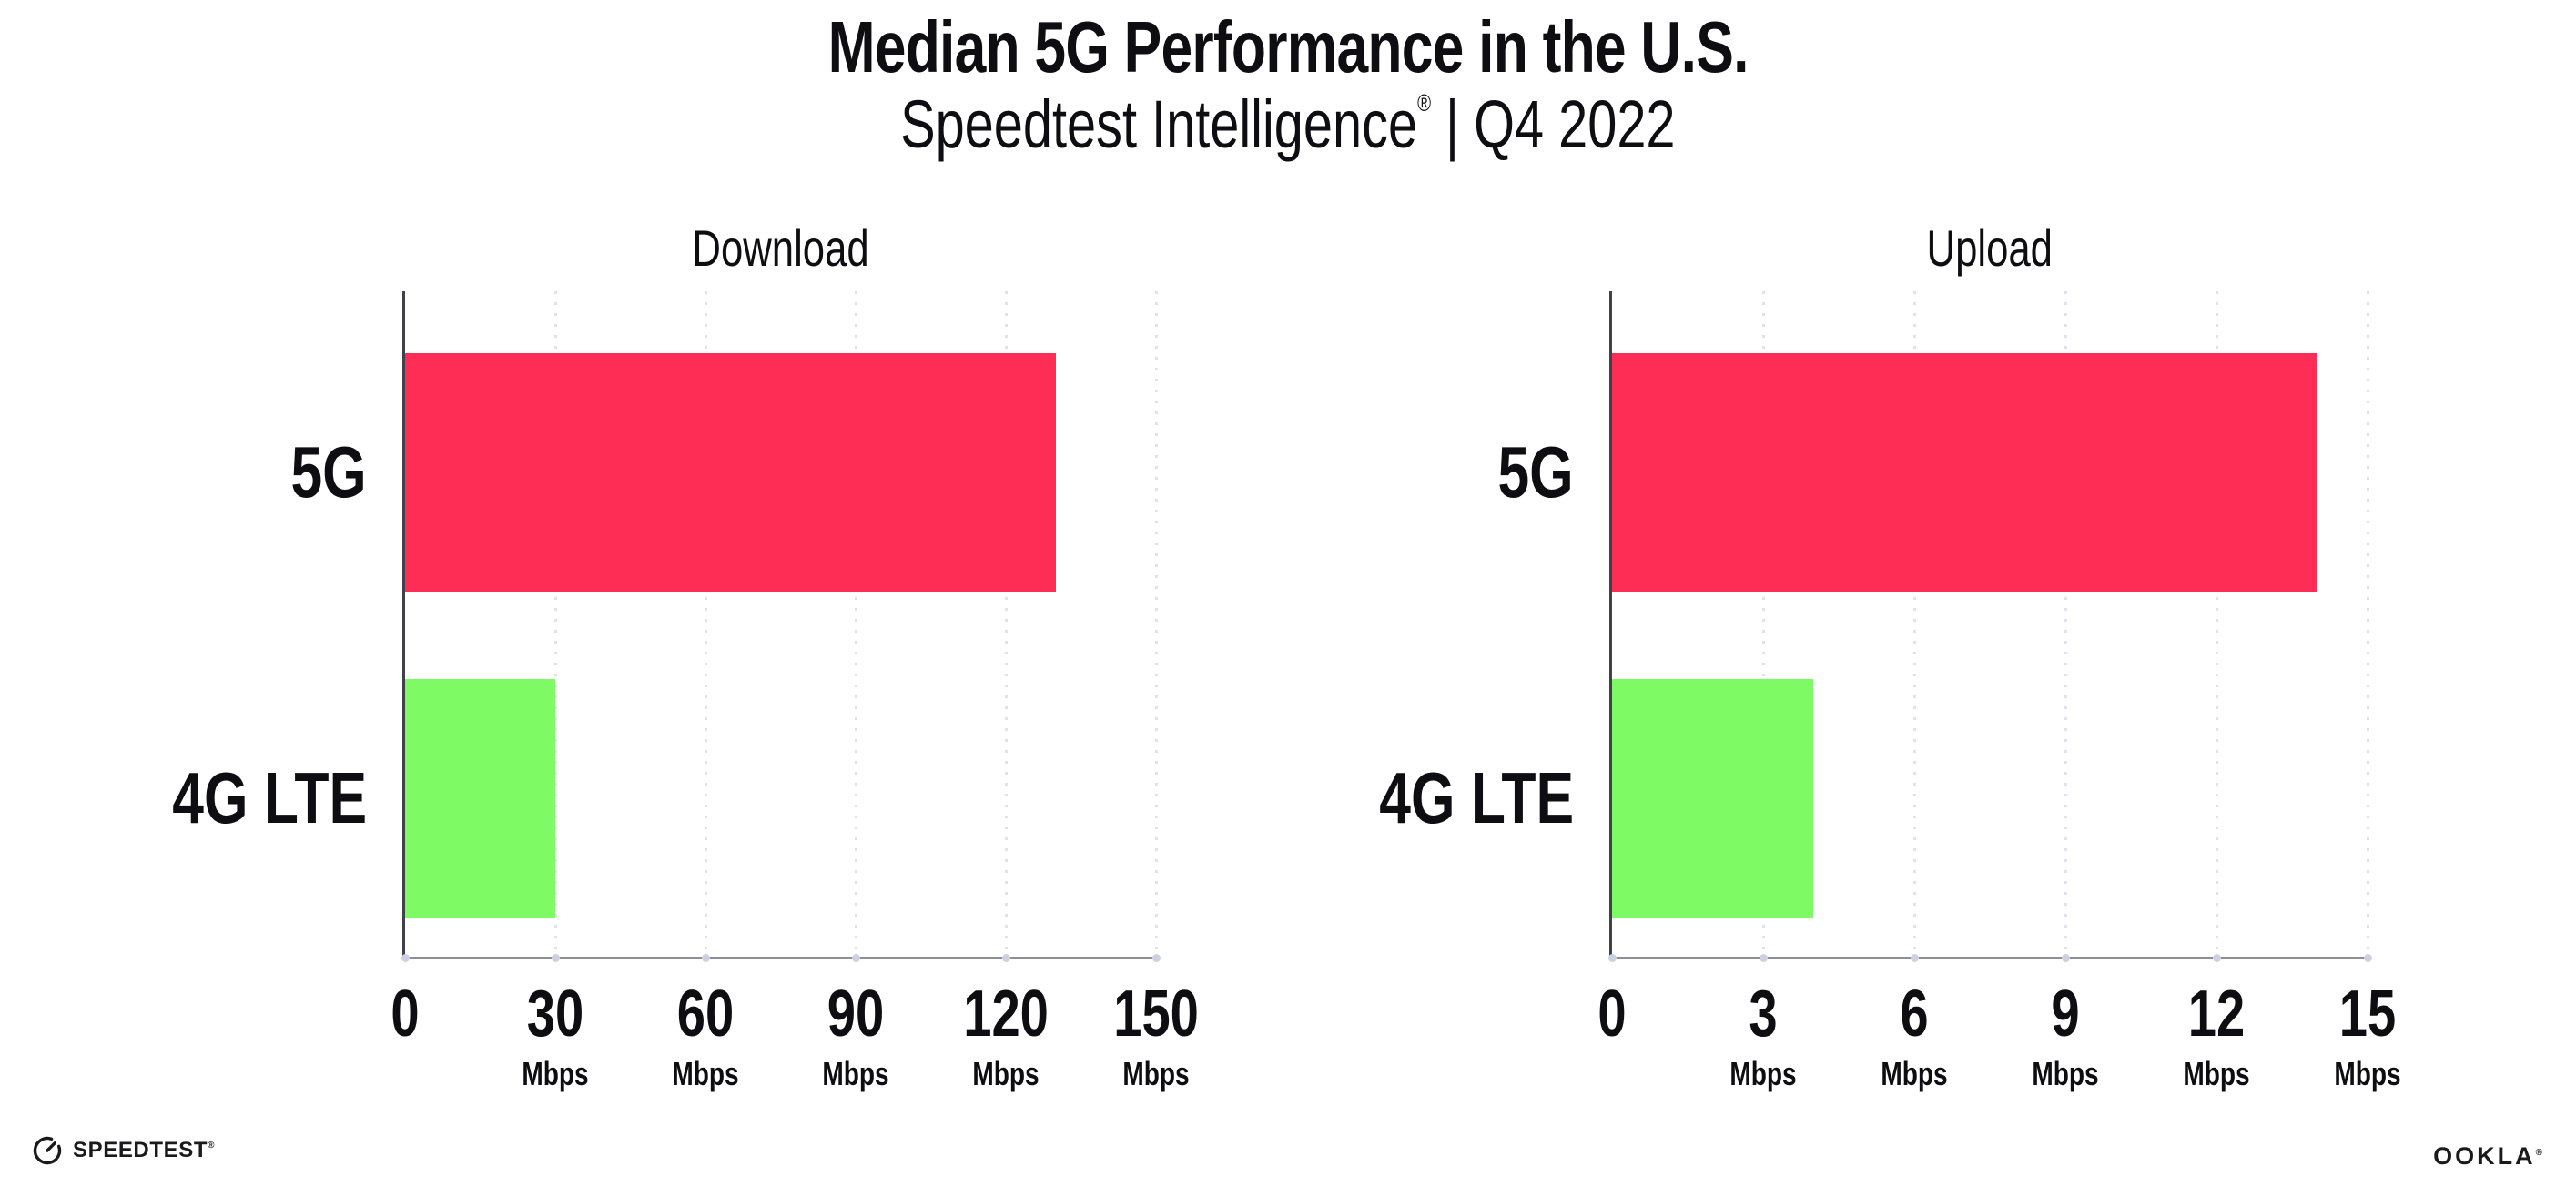 This screenshot has width=2576, height=1197. Describe the element at coordinates (328, 472) in the screenshot. I see `category-label-download-5g: 5G` at that location.